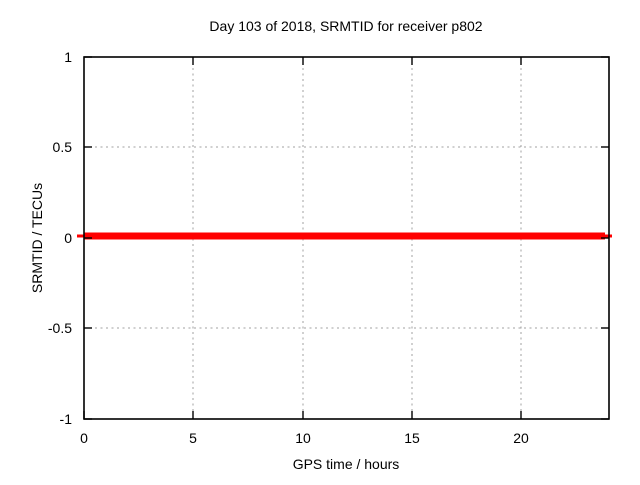 This screenshot has width=640, height=485. Describe the element at coordinates (193, 438) in the screenshot. I see `x-tick-label-5: 5` at that location.